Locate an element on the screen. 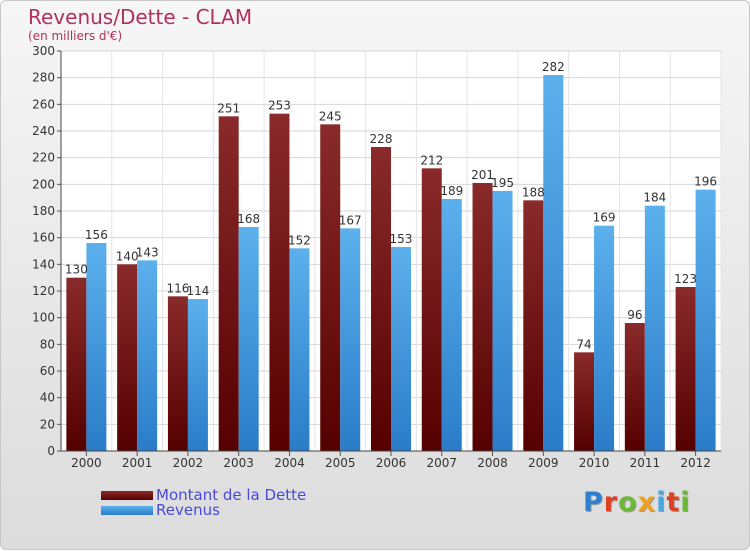 The width and height of the screenshot is (750, 551). y-tick-label: 0 is located at coordinates (51, 451).